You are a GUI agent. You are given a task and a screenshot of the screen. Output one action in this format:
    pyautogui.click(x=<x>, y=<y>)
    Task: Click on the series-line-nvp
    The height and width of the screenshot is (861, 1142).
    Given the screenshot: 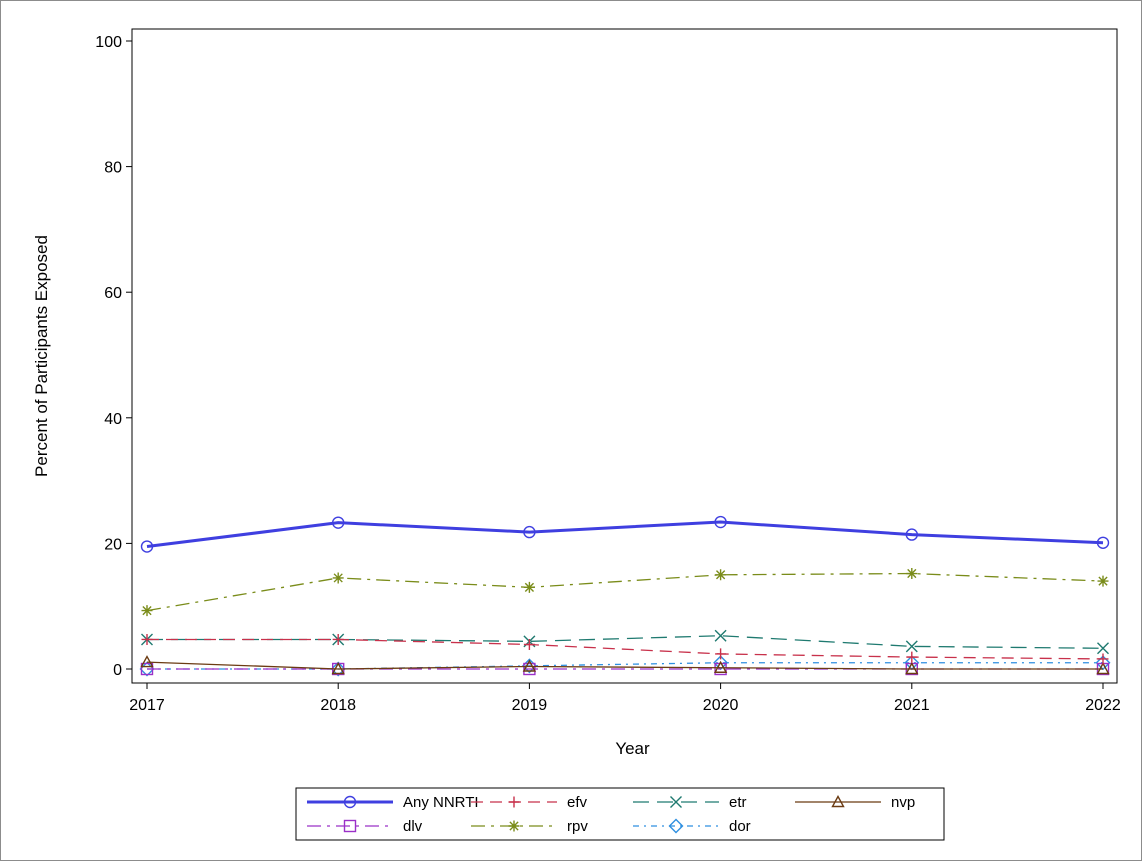 What is the action you would take?
    pyautogui.click(x=624, y=665)
    